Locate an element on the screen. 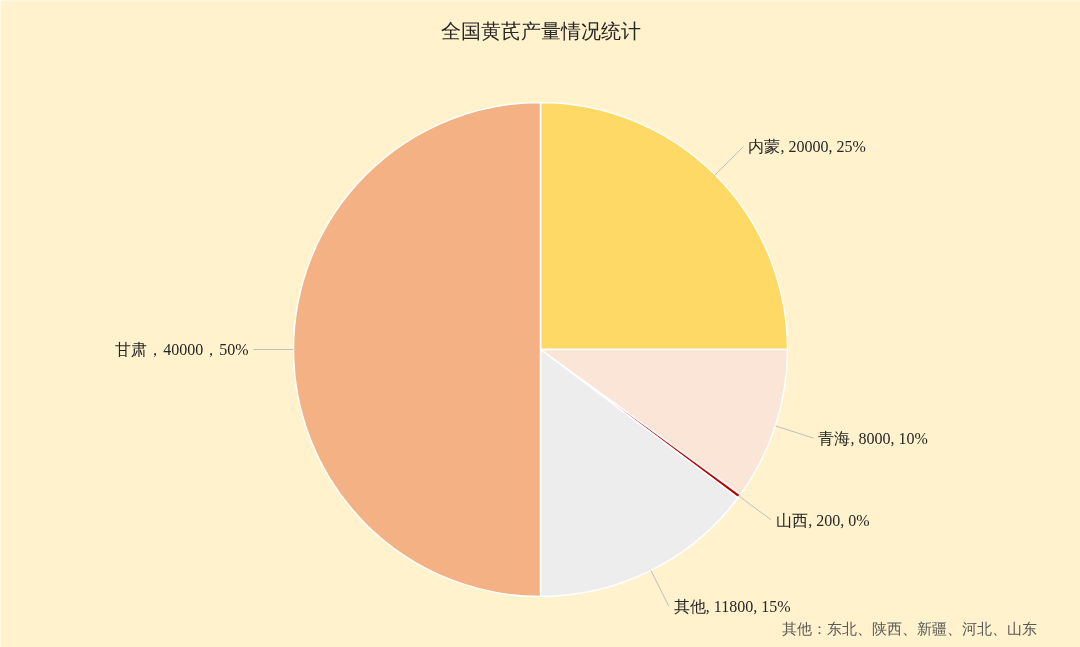 This screenshot has height=647, width=1080. slice-label: 内蒙, 20000, 25% is located at coordinates (807, 147).